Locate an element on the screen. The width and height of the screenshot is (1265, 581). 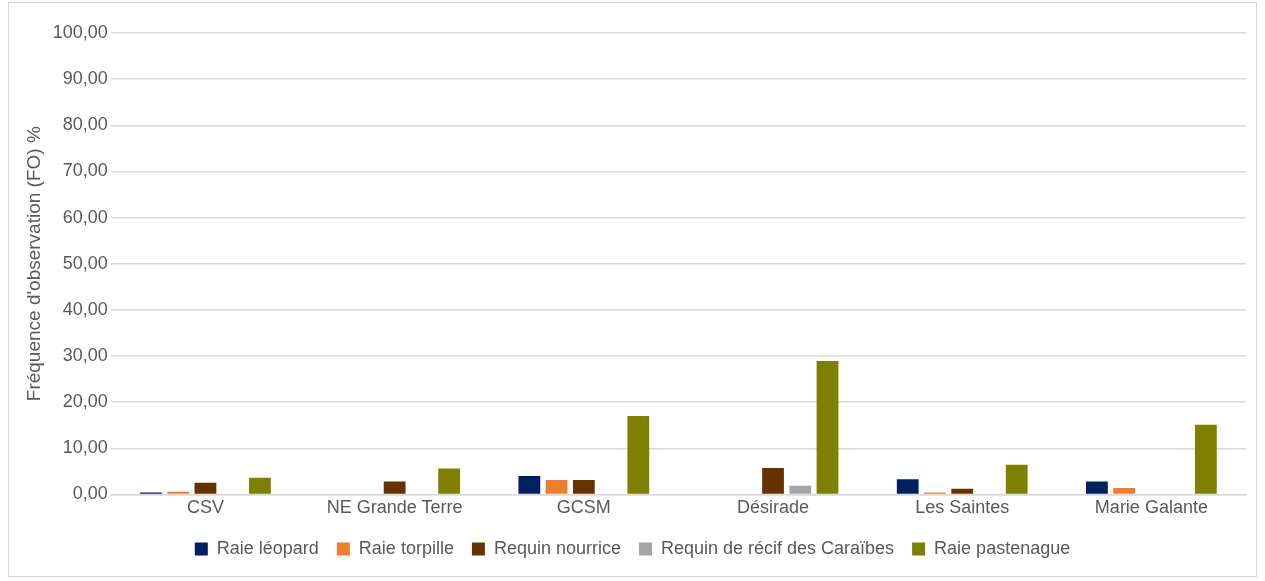
legend-label: Raie pastenague is located at coordinates (1002, 547).